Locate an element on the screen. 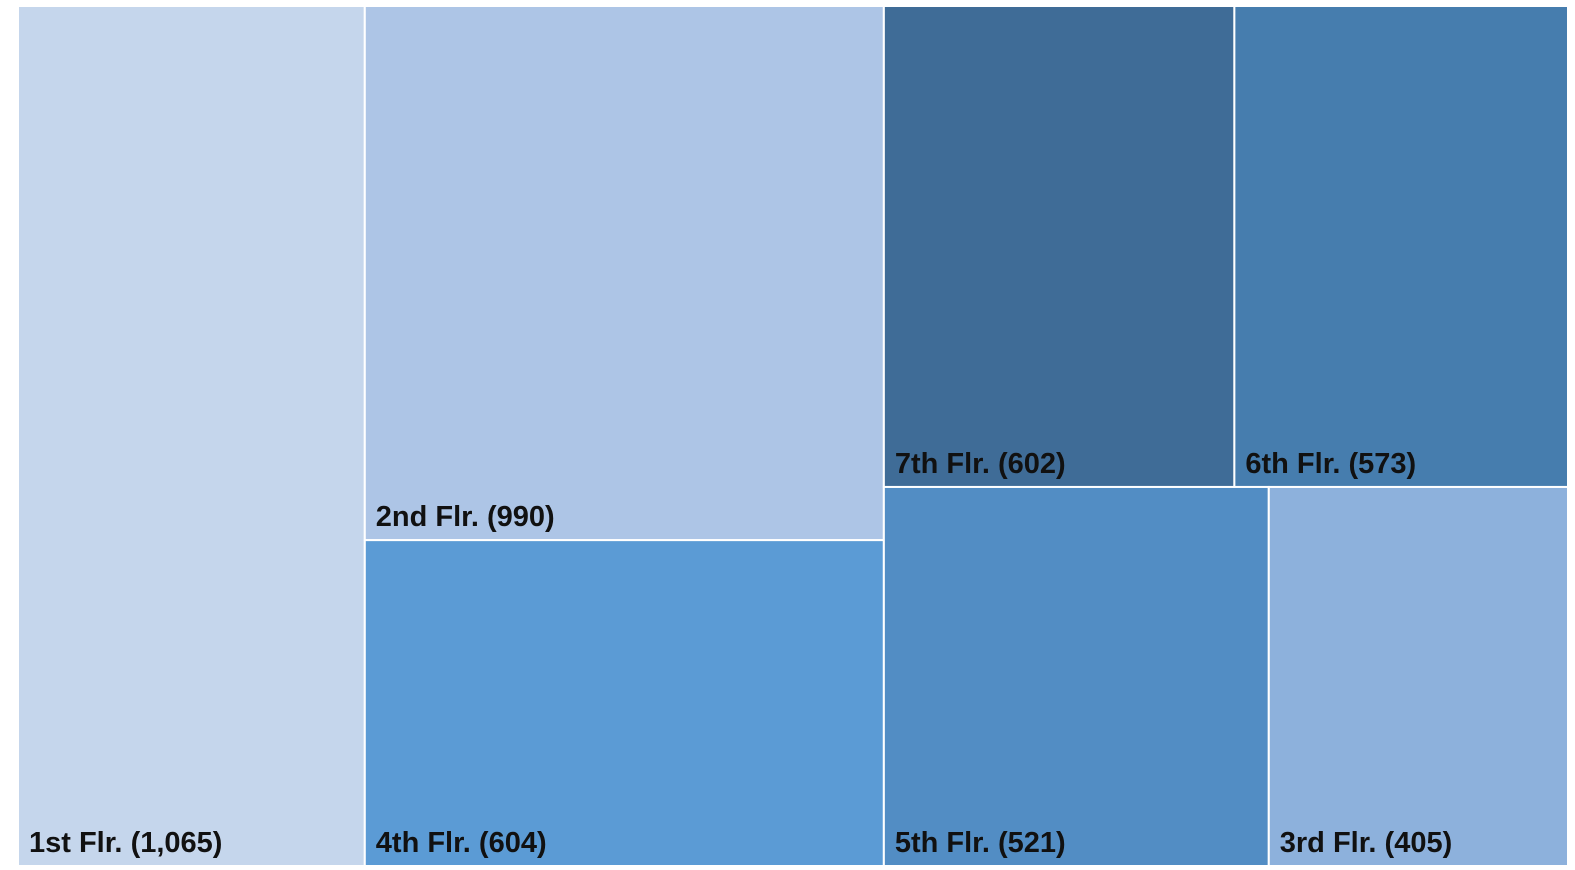 This screenshot has height=870, width=1575. category-label: 4th Flr. is located at coordinates (423, 843).